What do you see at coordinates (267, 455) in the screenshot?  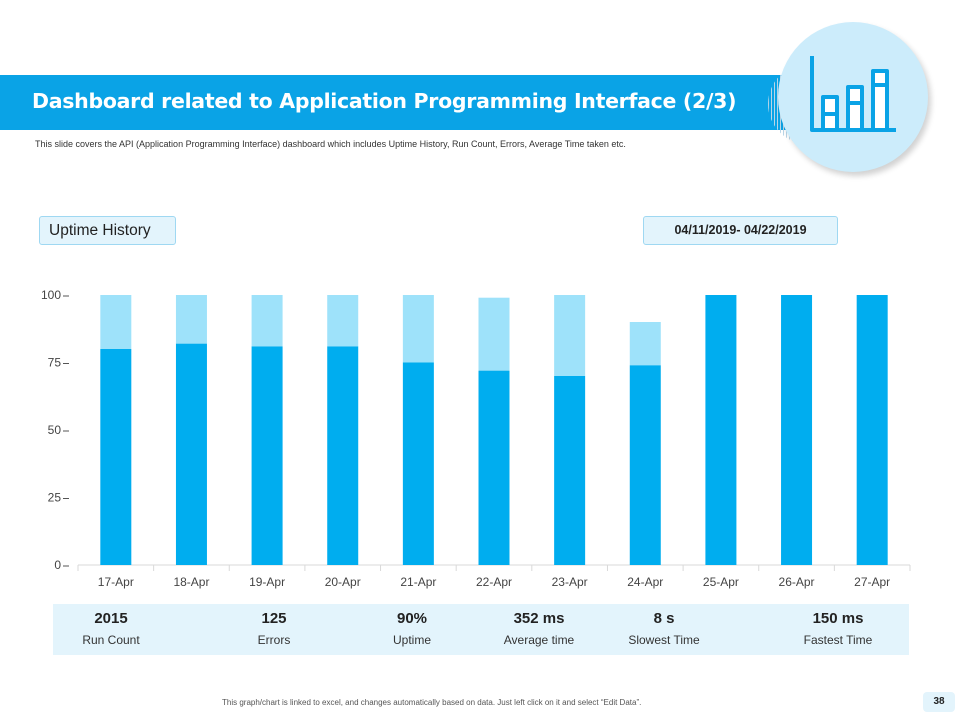 I see `bar-series-1-19-Apr` at bounding box center [267, 455].